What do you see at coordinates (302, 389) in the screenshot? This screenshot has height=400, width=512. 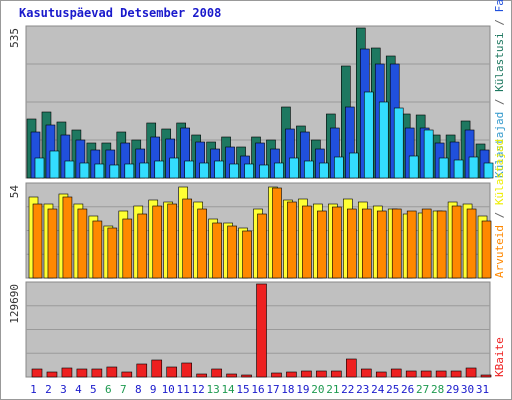 I see `x-tick-label: 19` at bounding box center [302, 389].